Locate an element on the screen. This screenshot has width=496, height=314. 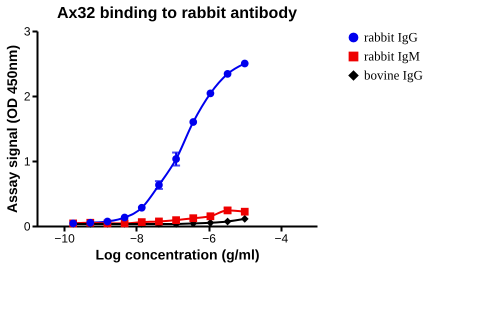
legend-label: bovine IgG is located at coordinates (393, 75).